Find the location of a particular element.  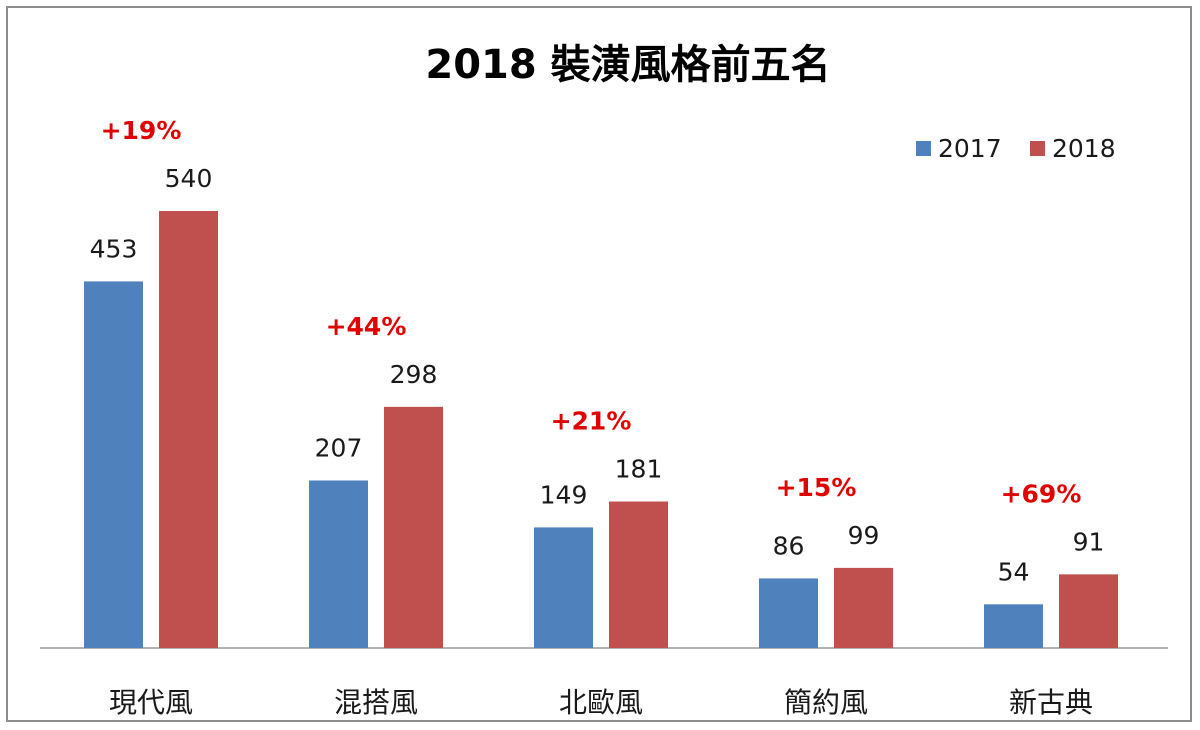

value-label-2017-2: 207 is located at coordinates (339, 447).